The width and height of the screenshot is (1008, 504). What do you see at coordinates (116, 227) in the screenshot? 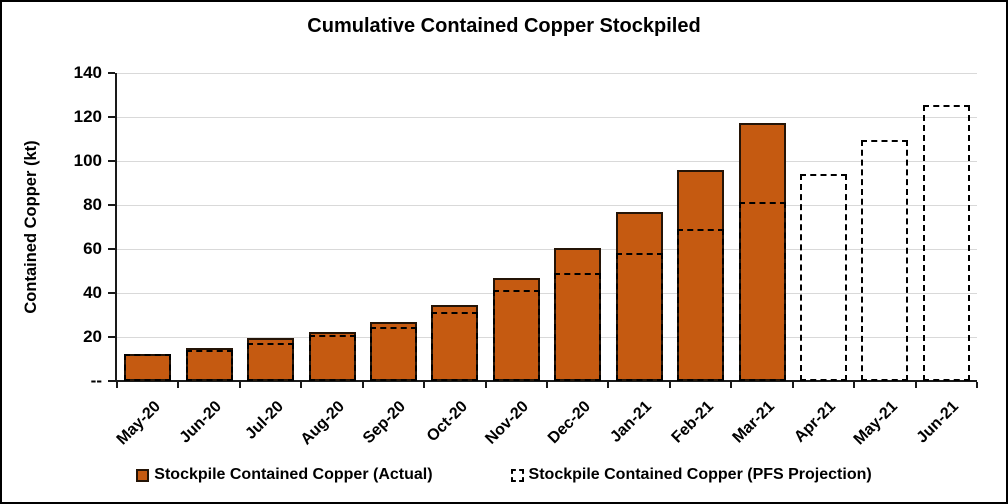
I see `y-axis-line` at bounding box center [116, 227].